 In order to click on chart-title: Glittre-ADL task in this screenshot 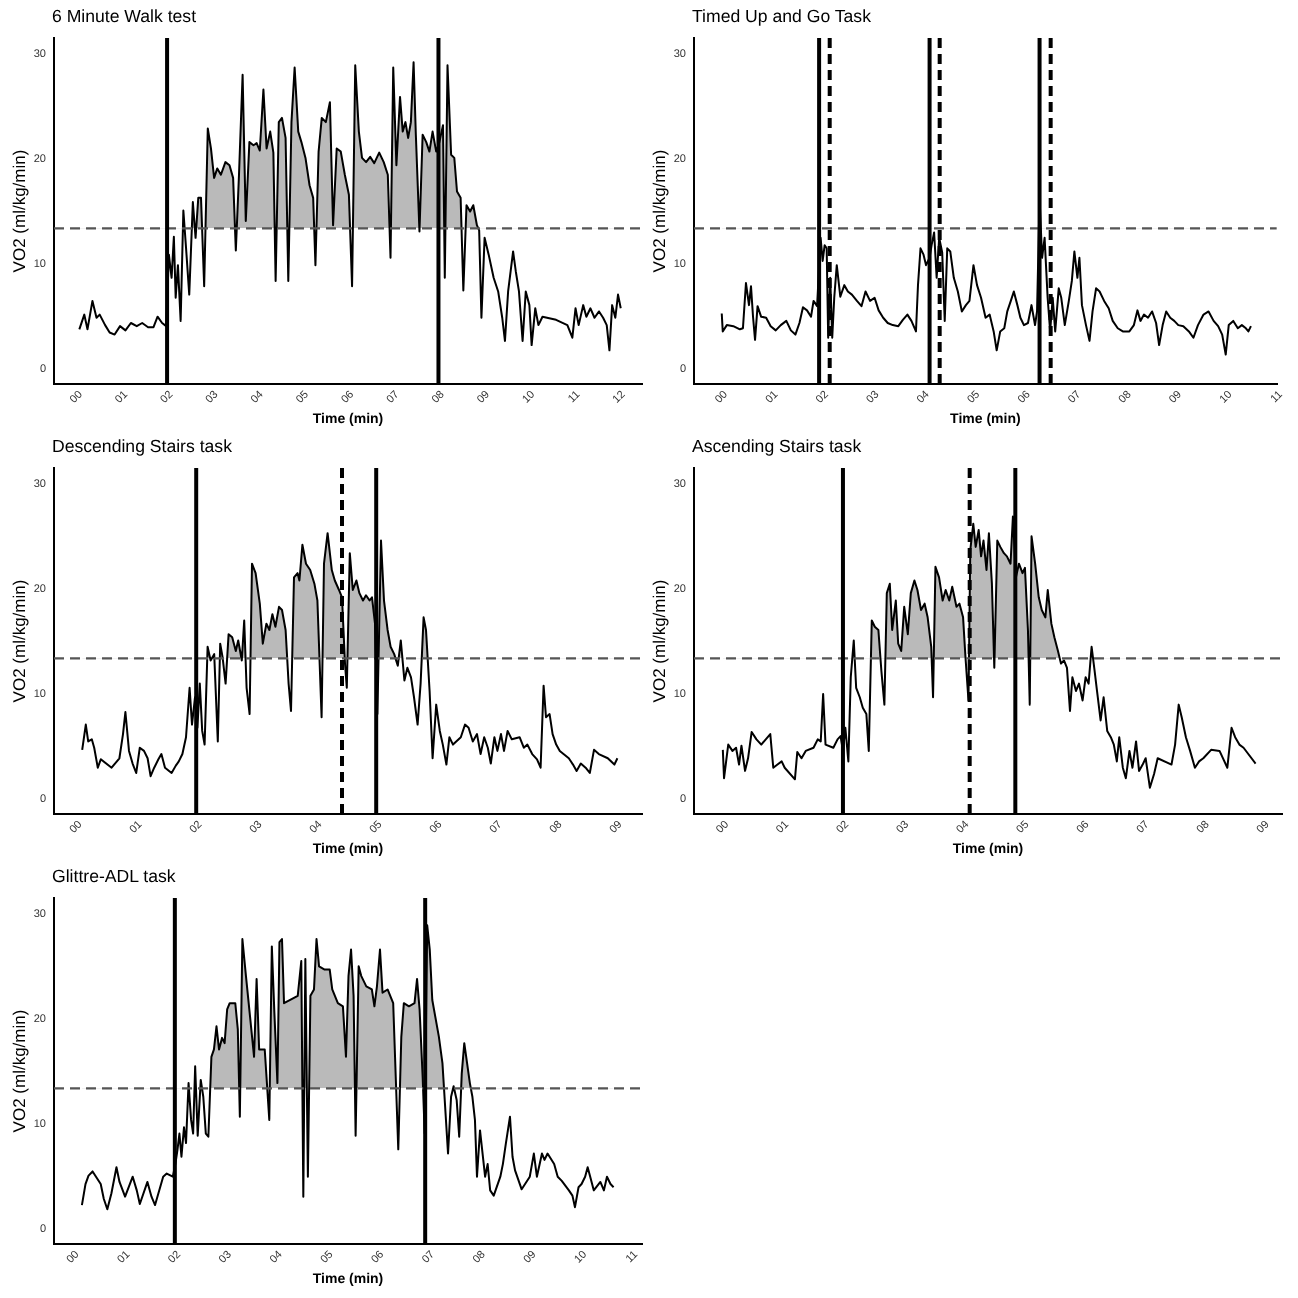, I will do `click(114, 877)`.